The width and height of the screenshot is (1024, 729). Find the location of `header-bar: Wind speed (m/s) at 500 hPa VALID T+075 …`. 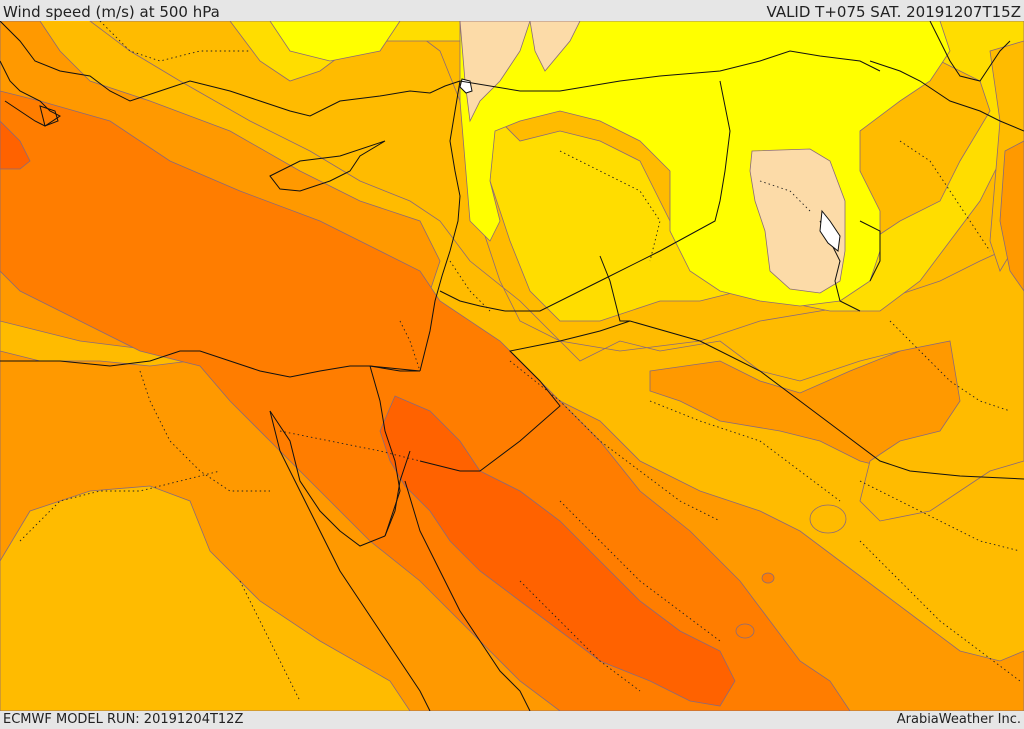

header-bar: Wind speed (m/s) at 500 hPa VALID T+075 … is located at coordinates (512, 11).